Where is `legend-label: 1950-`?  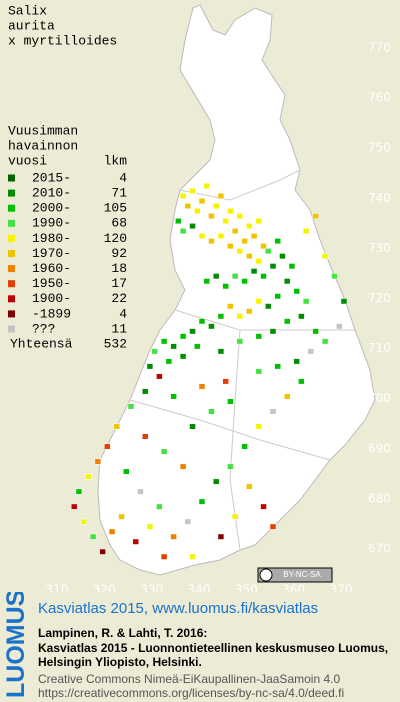
legend-label: 1950- is located at coordinates (51, 283).